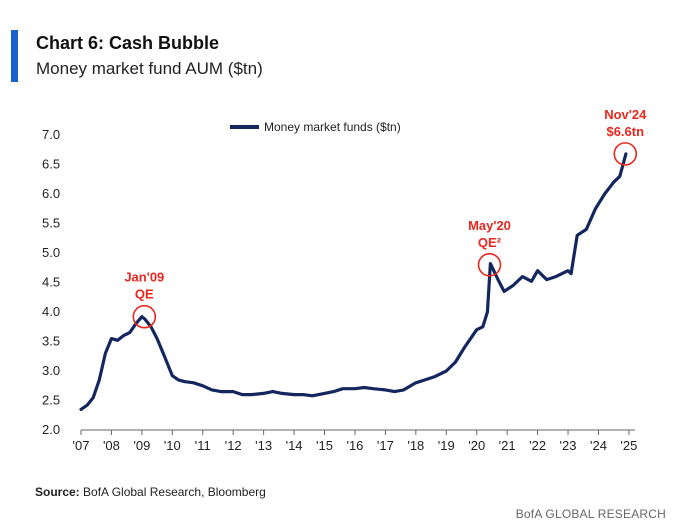 This screenshot has height=531, width=680. I want to click on y-tick-label: 5.0, so click(51, 252).